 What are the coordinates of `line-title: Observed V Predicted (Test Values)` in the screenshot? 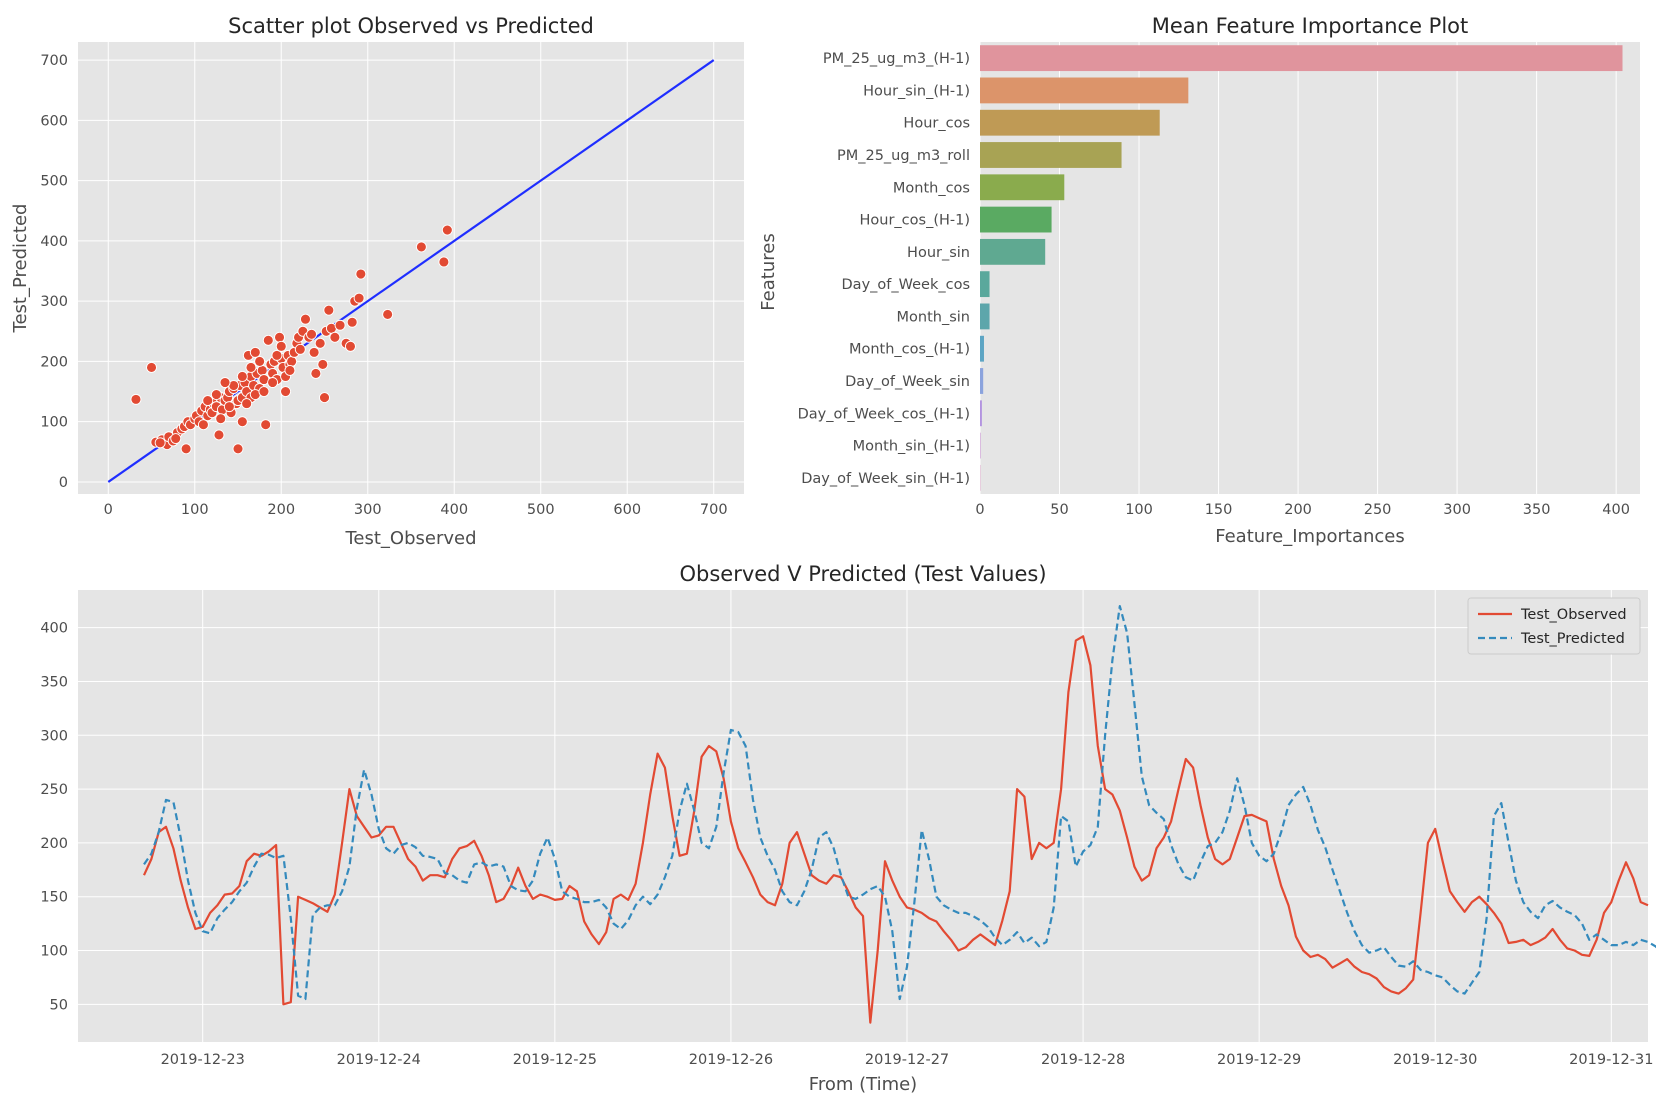 It's located at (862, 574).